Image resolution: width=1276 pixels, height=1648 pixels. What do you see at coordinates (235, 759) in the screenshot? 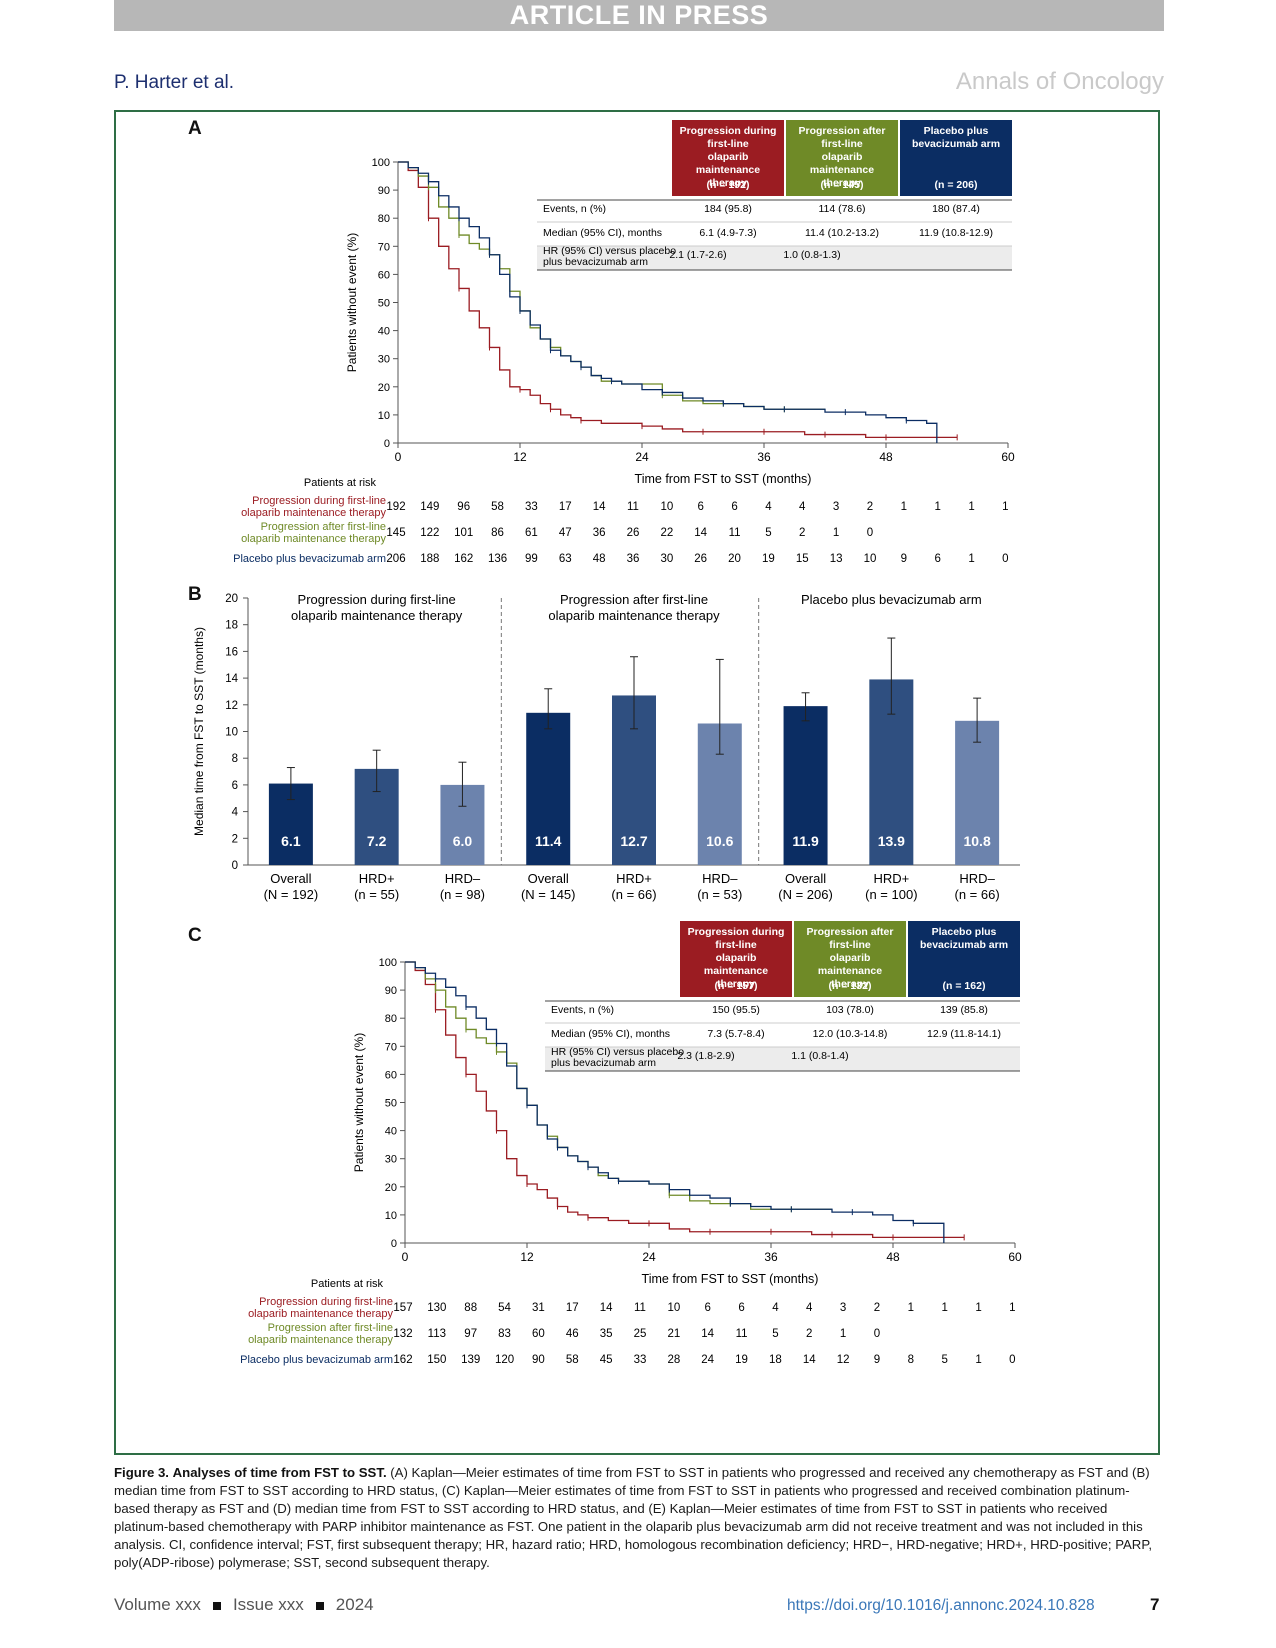
I see `y-tick-label: 8` at bounding box center [235, 759].